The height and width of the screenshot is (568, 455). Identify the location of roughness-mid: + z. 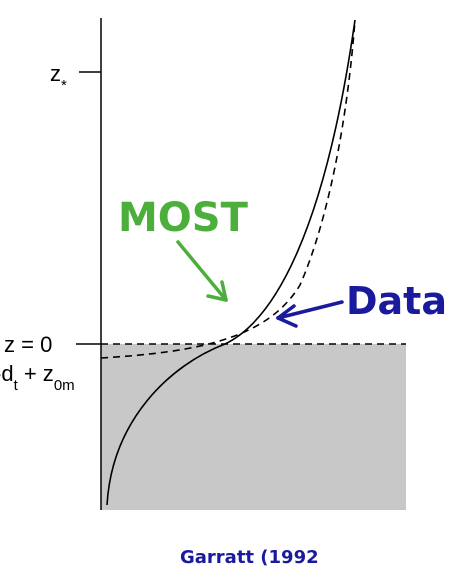
(36, 373).